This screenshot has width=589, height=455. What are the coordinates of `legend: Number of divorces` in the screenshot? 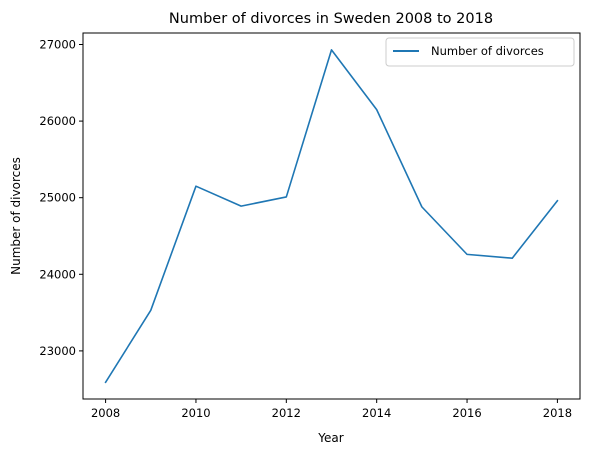 It's located at (480, 52).